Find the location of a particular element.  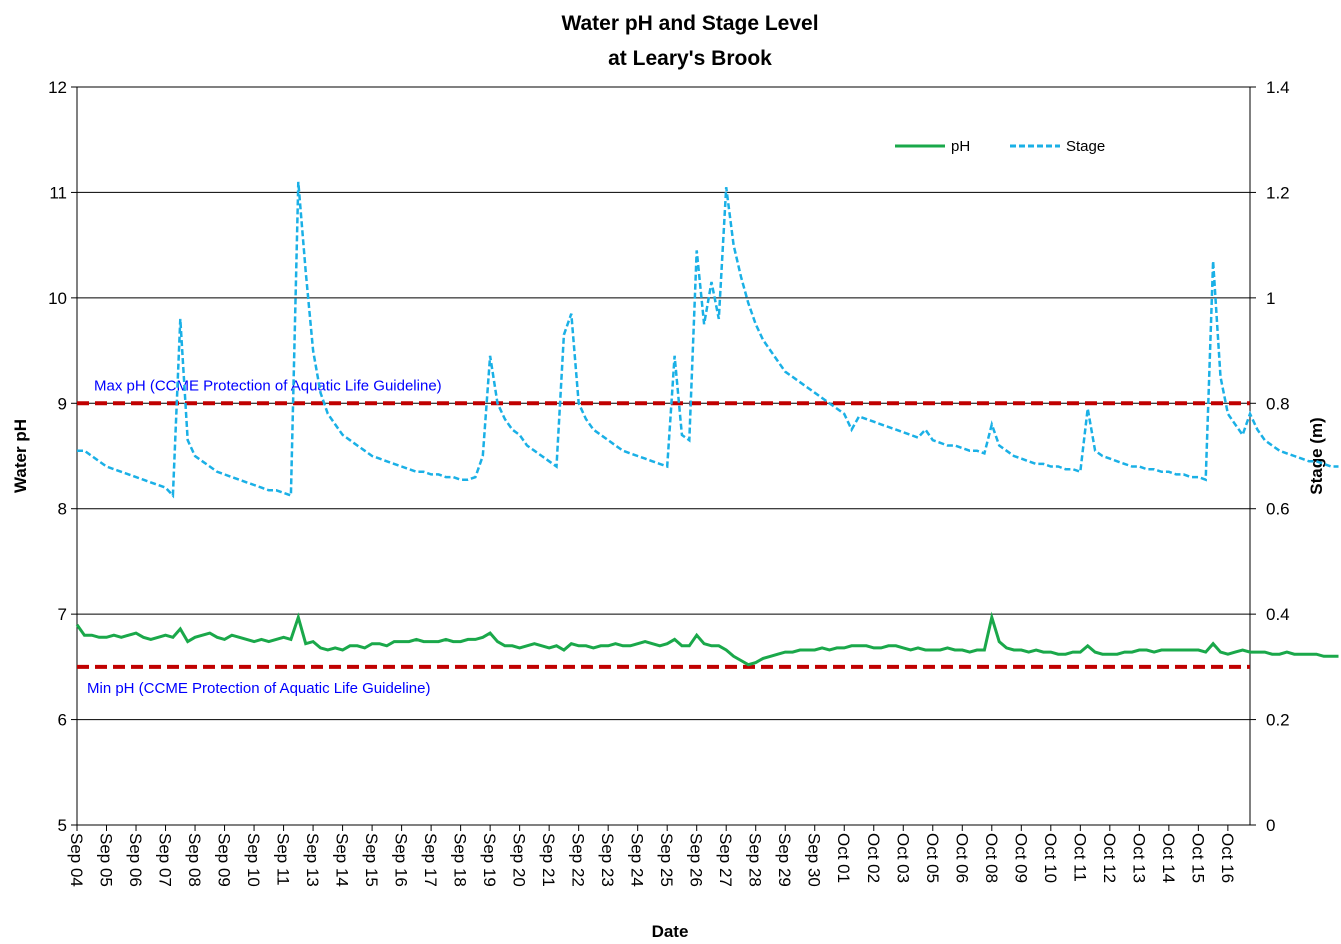

x-tick-label: Oct 06 is located at coordinates (961, 858).